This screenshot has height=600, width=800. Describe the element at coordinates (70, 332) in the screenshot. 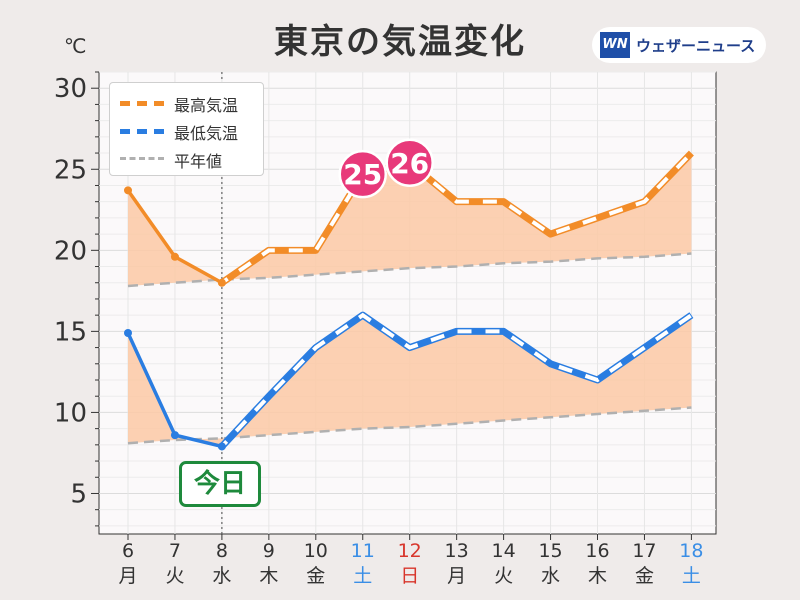

I see `y-tick-label: 15` at that location.